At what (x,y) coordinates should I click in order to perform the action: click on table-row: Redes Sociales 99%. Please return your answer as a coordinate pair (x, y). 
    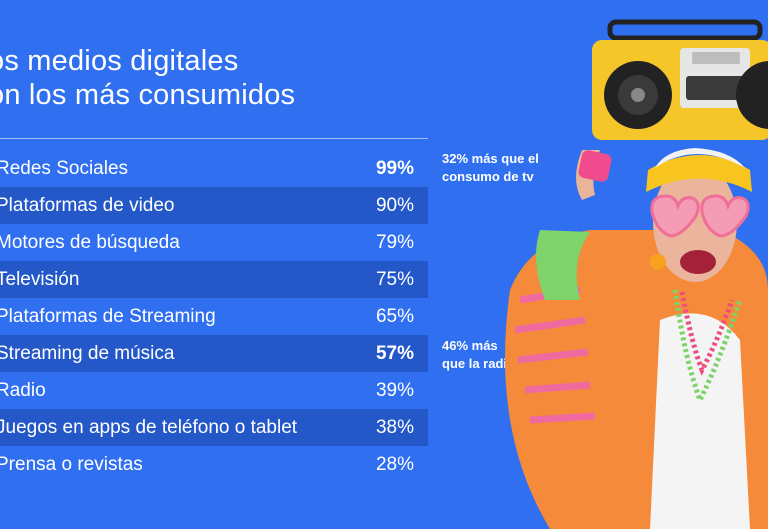
    Looking at the image, I should click on (214, 168).